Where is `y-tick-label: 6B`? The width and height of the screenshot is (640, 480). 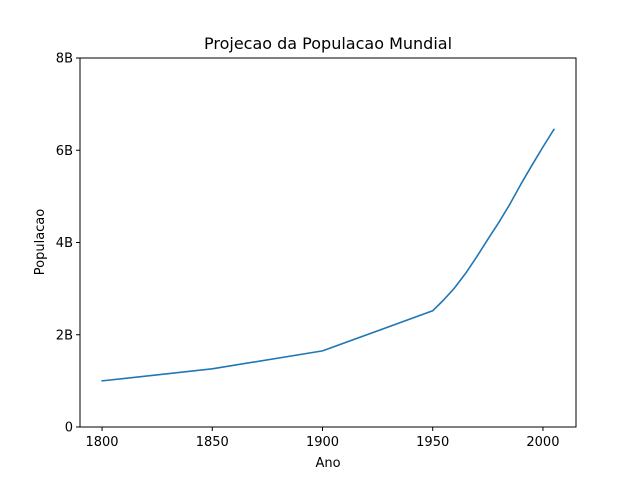
y-tick-label: 6B is located at coordinates (64, 151).